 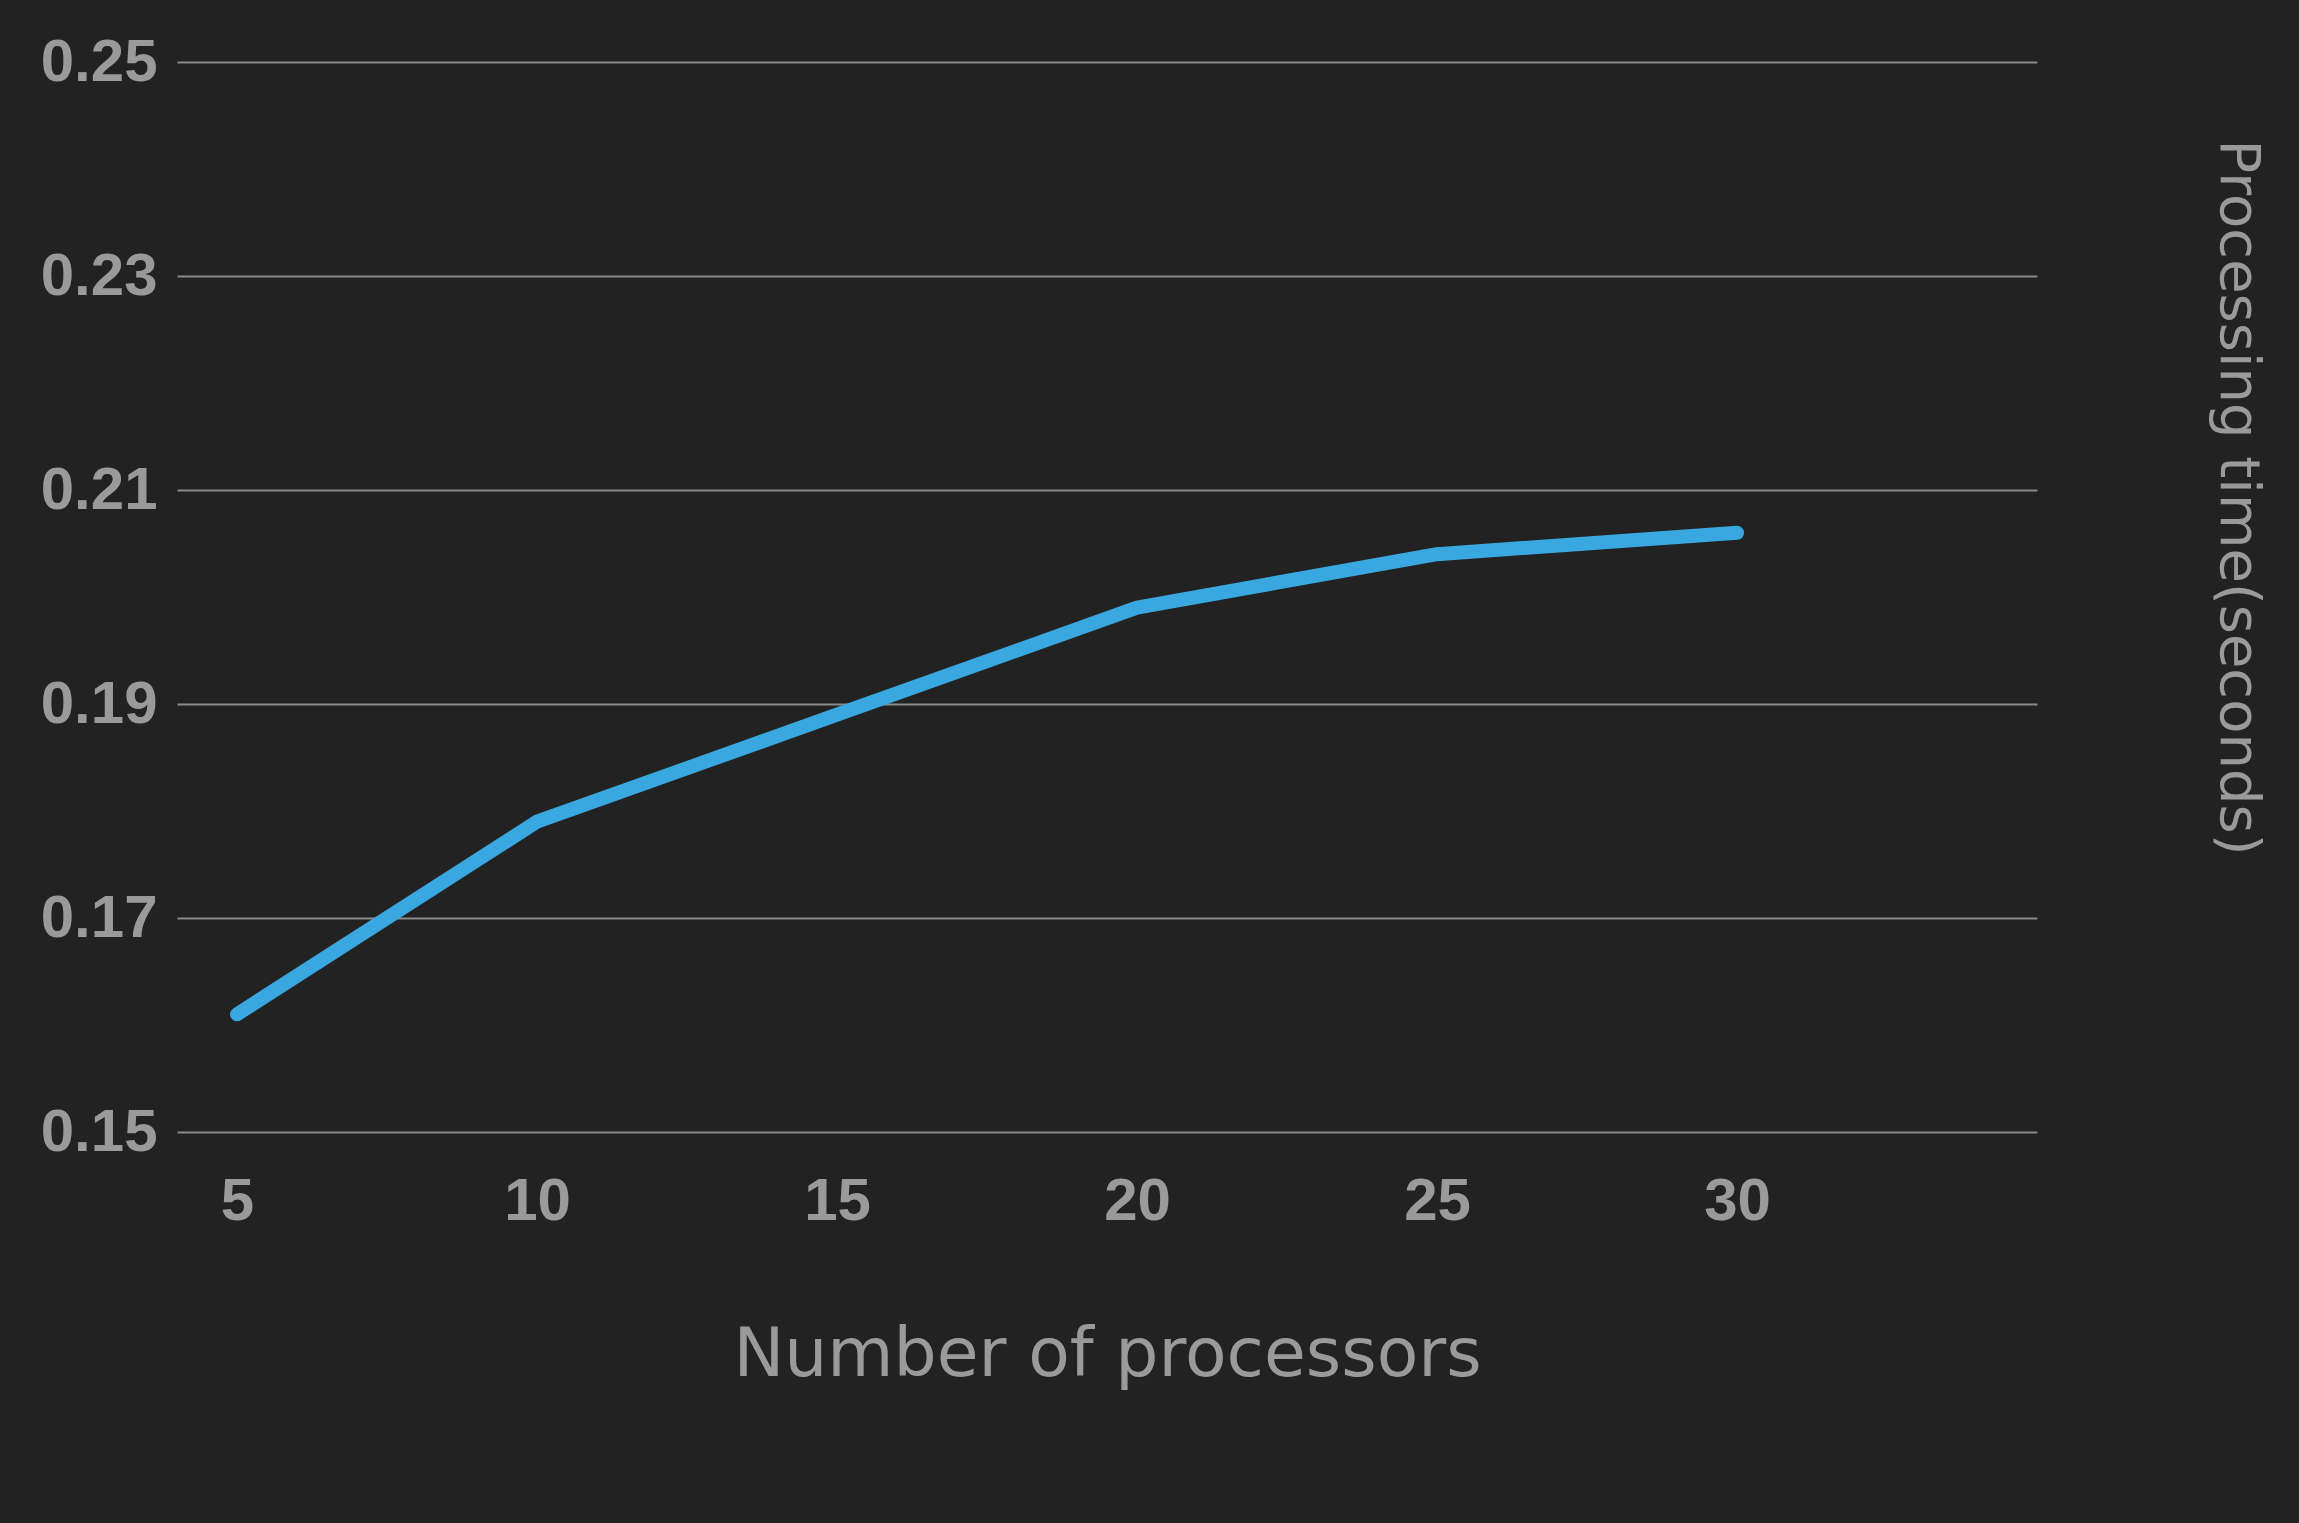 What do you see at coordinates (99, 916) in the screenshot?
I see `y-tick-label: 0.17` at bounding box center [99, 916].